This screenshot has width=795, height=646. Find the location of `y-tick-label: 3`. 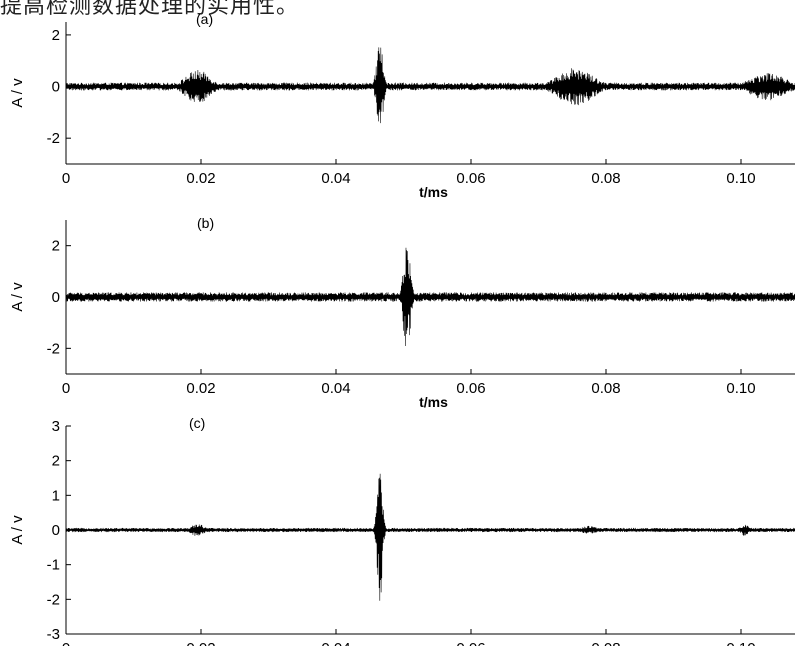

y-tick-label: 3 is located at coordinates (56, 426).